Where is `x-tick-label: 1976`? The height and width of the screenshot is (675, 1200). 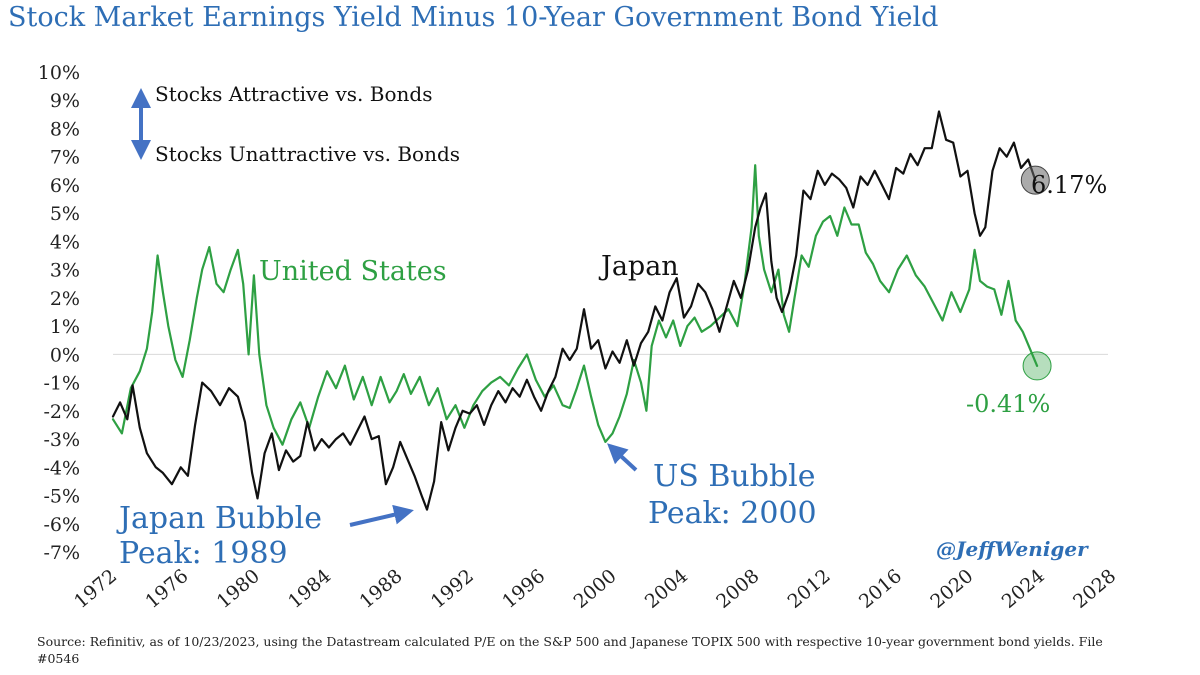
x-tick-label: 1976 is located at coordinates (166, 589).